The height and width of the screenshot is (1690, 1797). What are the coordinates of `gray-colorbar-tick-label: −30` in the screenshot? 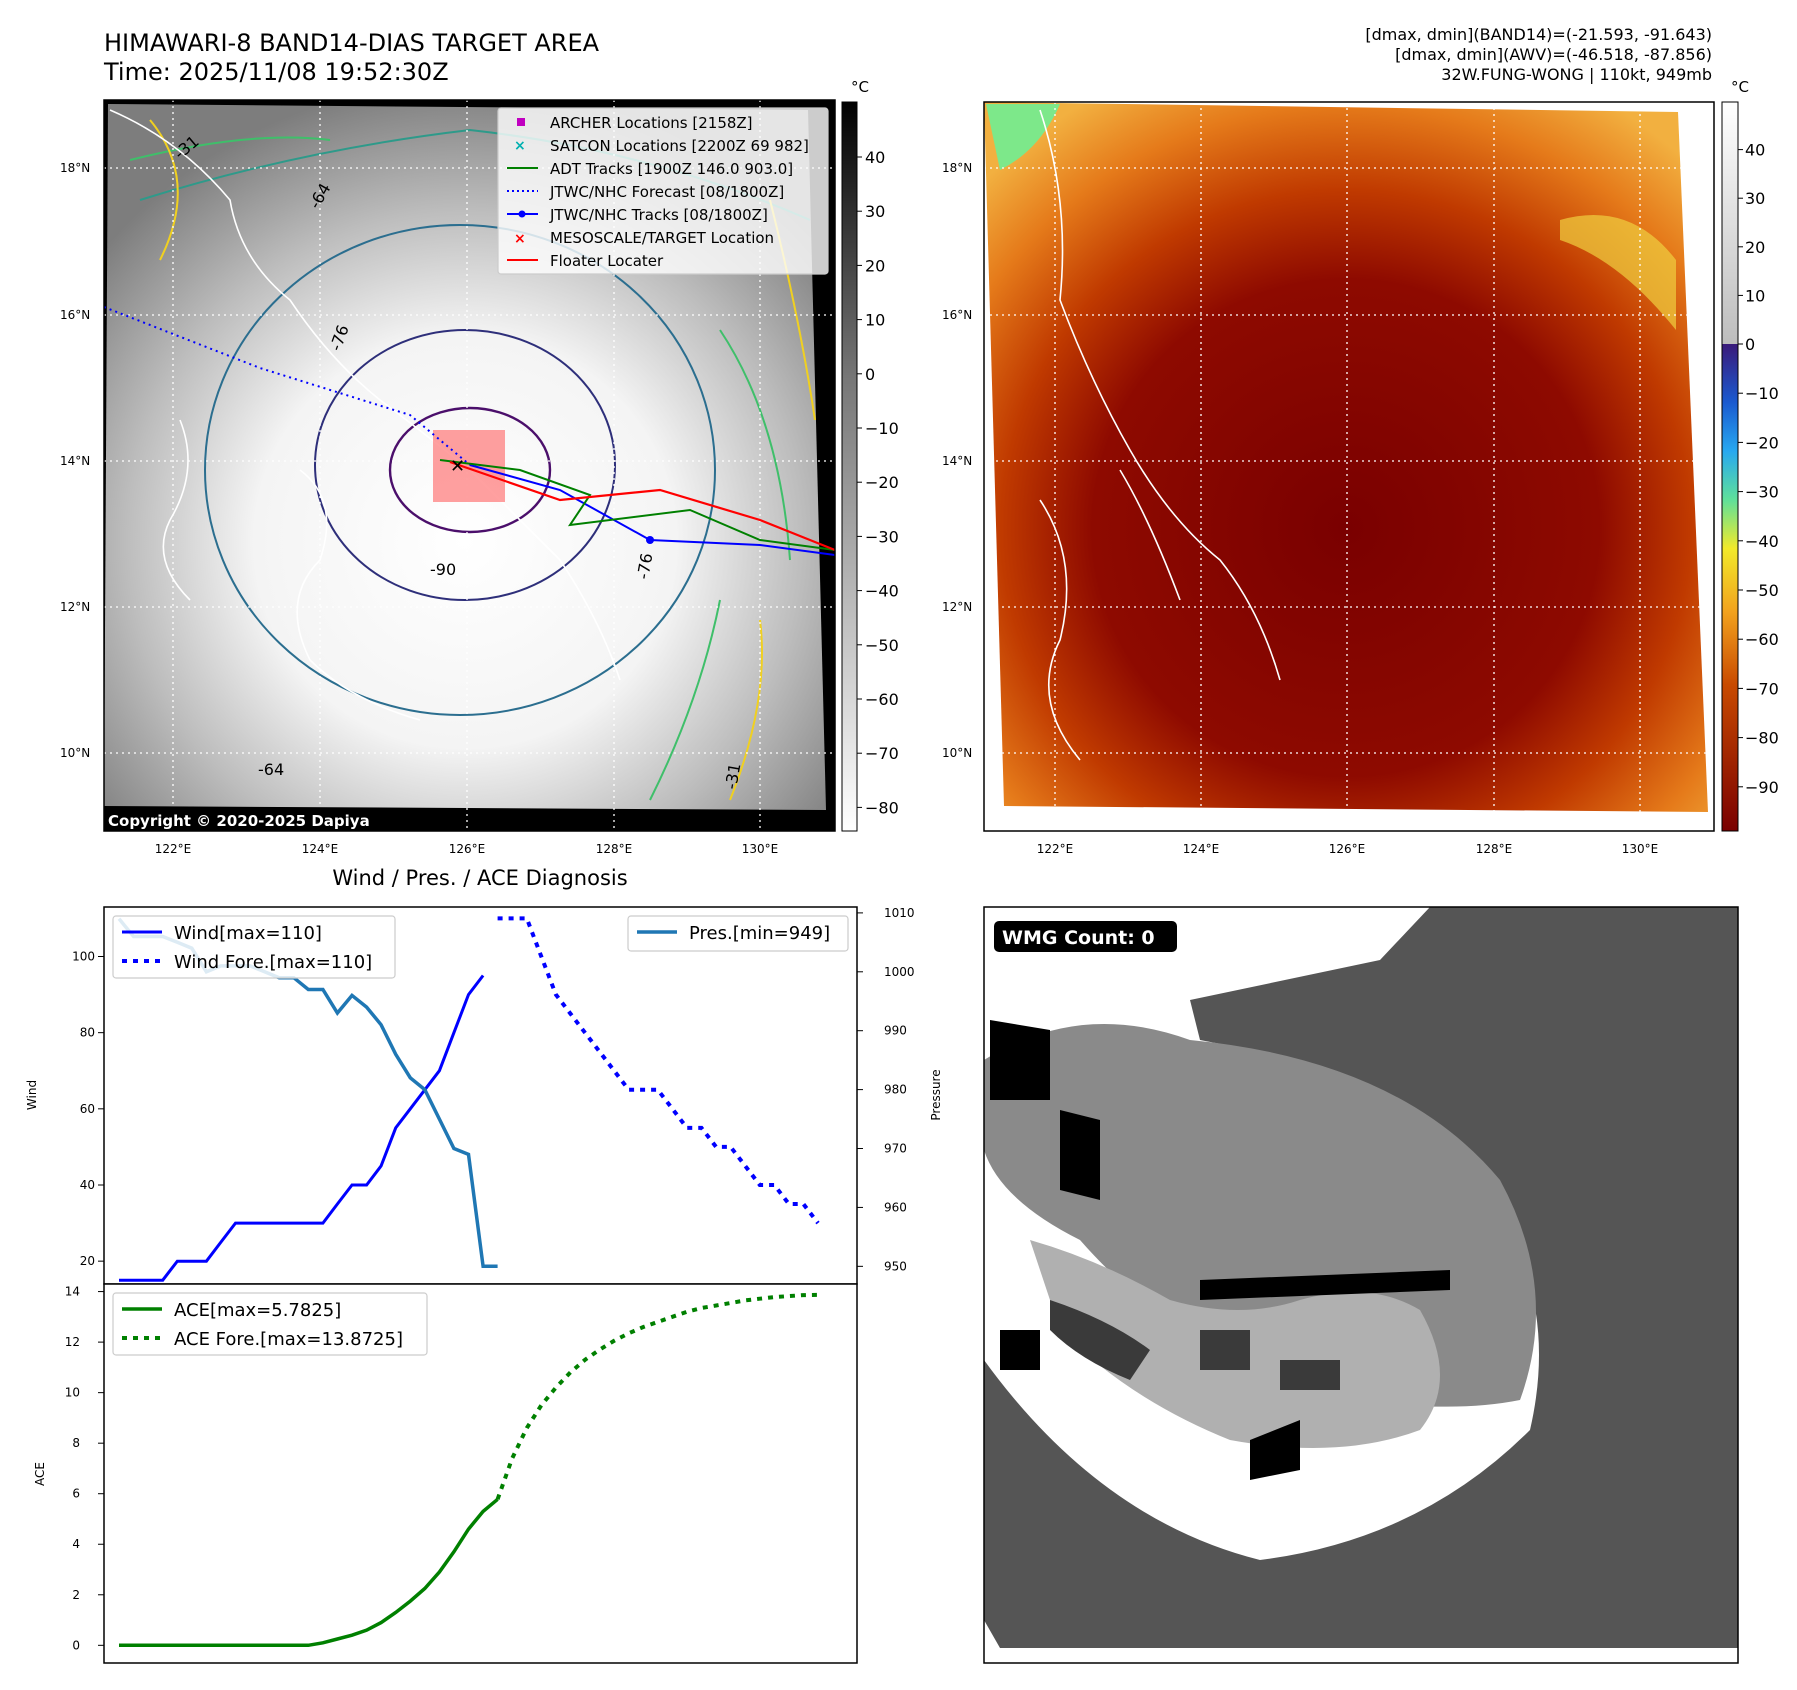 It's located at (882, 536).